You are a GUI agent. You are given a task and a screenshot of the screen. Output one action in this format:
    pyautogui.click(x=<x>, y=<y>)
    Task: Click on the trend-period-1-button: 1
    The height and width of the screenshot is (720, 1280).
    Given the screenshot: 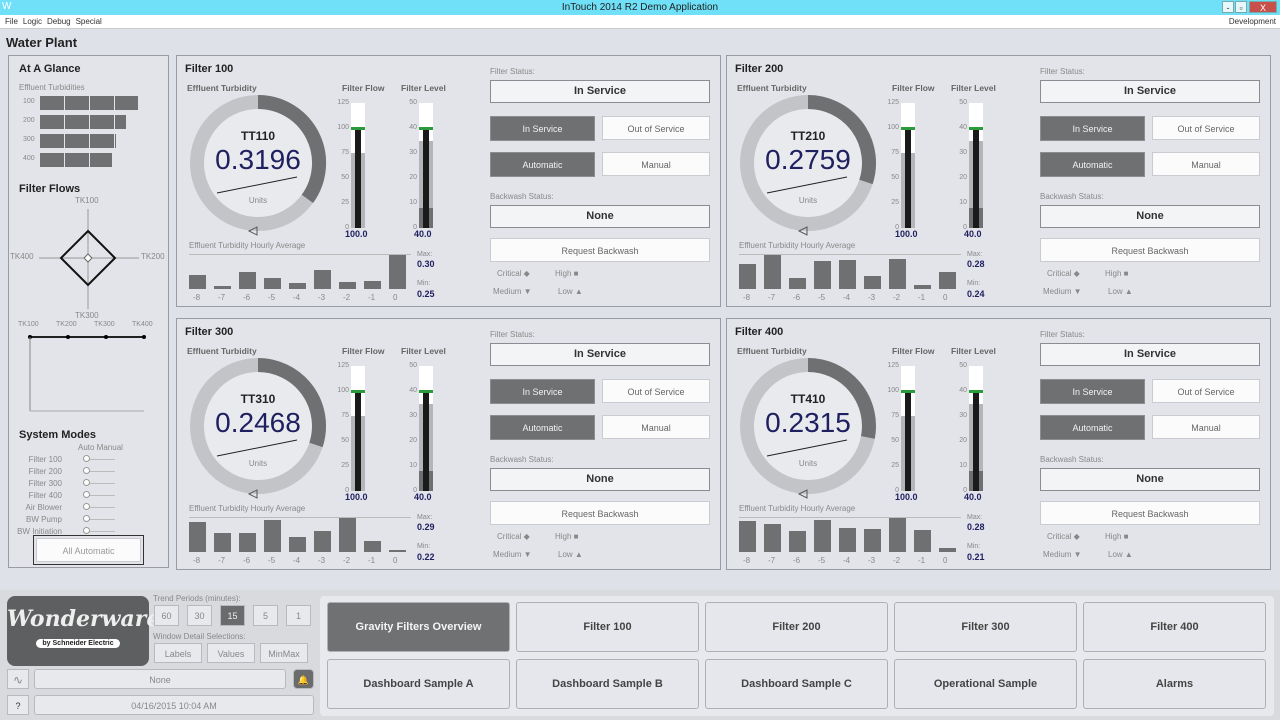 What is the action you would take?
    pyautogui.click(x=298, y=615)
    